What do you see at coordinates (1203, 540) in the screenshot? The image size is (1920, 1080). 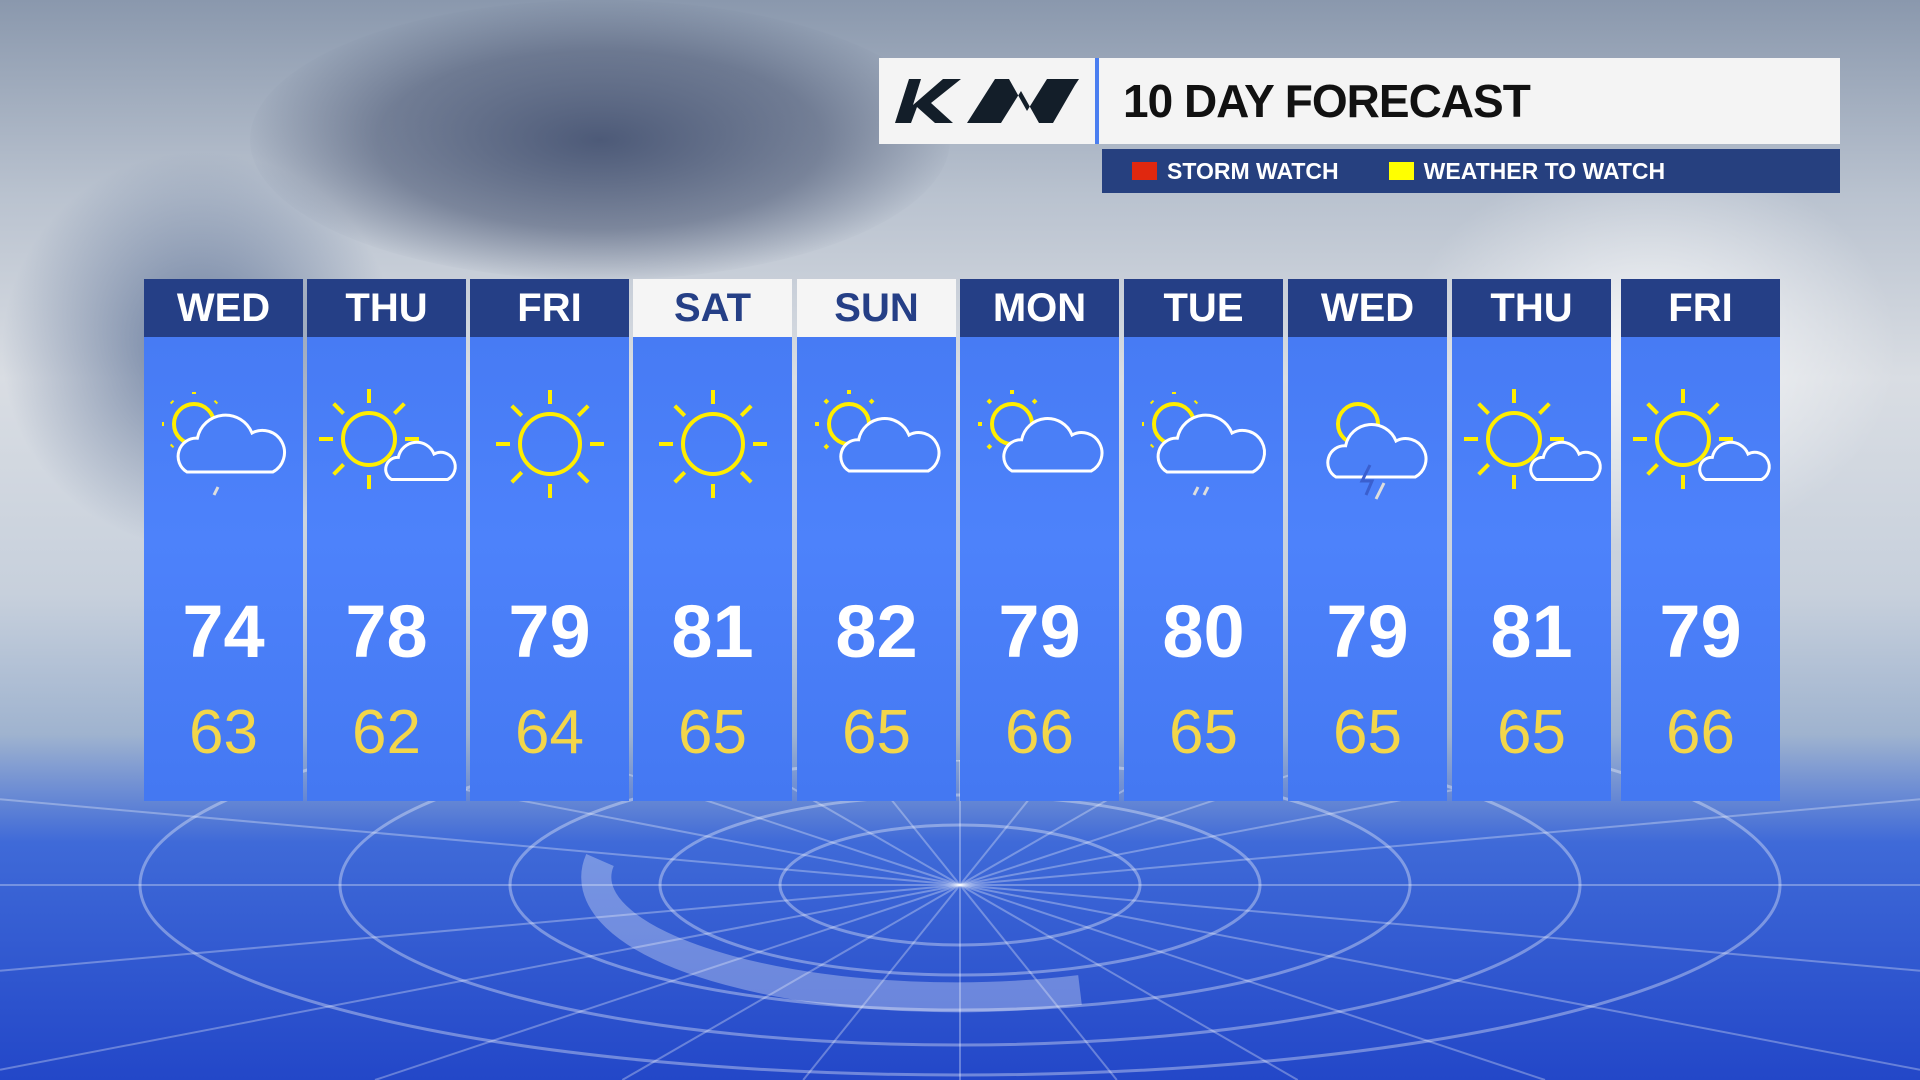 I see `forecast-day-column: TUE 80 65` at bounding box center [1203, 540].